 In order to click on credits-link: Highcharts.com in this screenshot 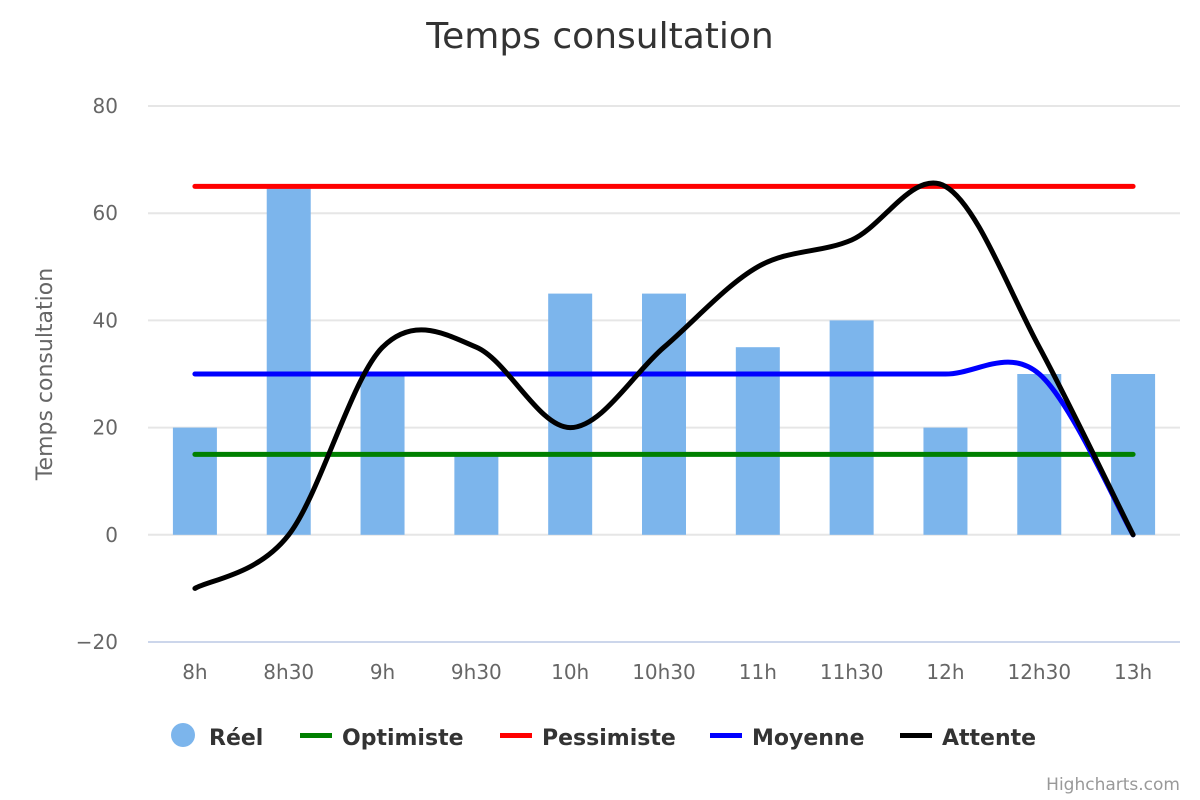, I will do `click(1113, 785)`.